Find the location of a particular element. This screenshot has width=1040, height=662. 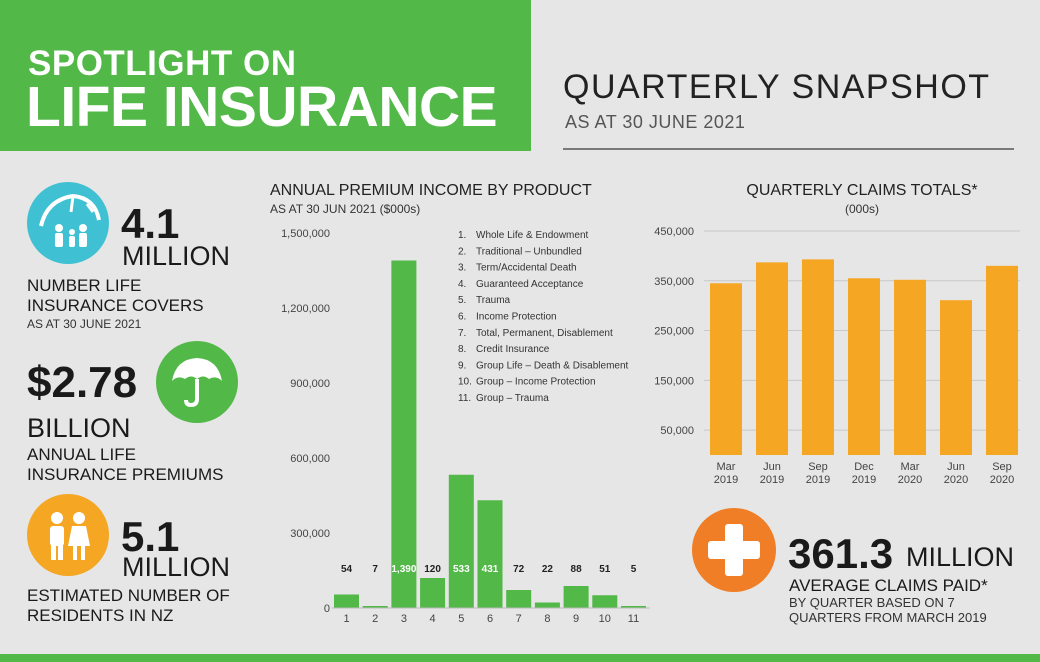

claims-label-1: AVERAGE CLAIMS PAID* is located at coordinates (888, 585).